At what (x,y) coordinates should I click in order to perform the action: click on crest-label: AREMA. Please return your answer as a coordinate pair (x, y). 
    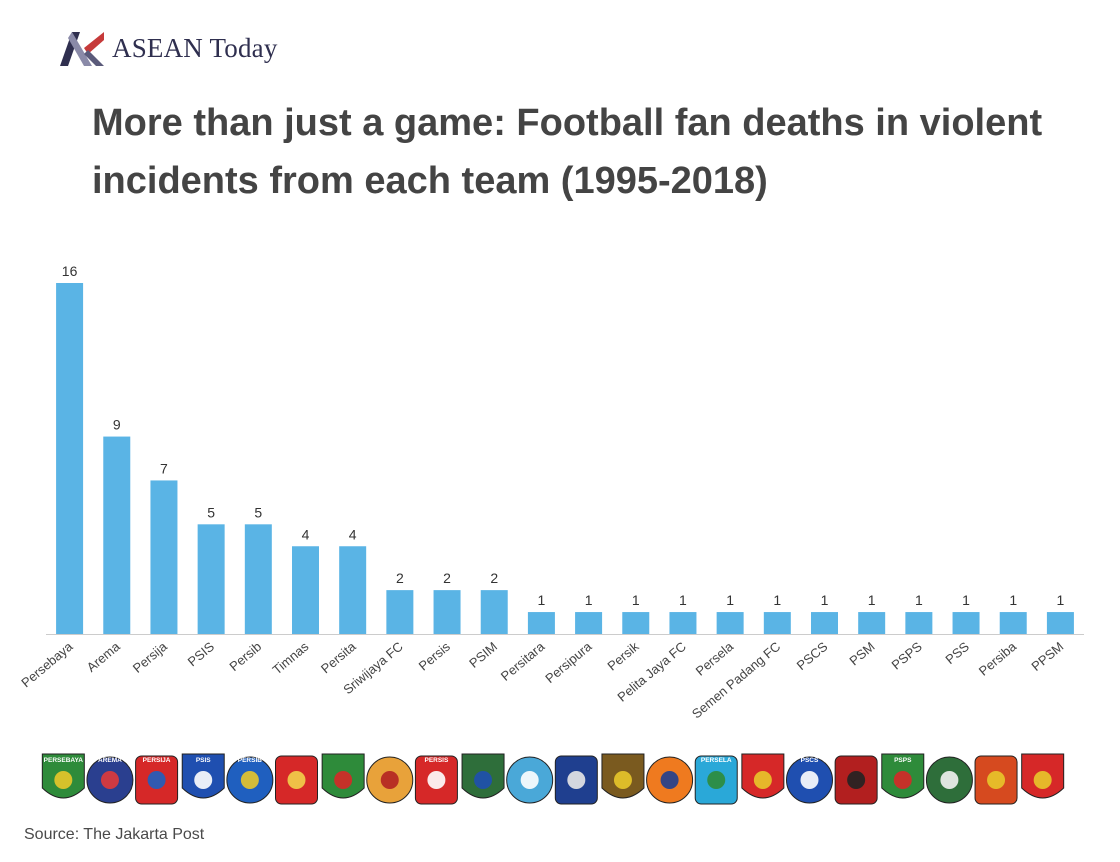
    Looking at the image, I should click on (110, 760).